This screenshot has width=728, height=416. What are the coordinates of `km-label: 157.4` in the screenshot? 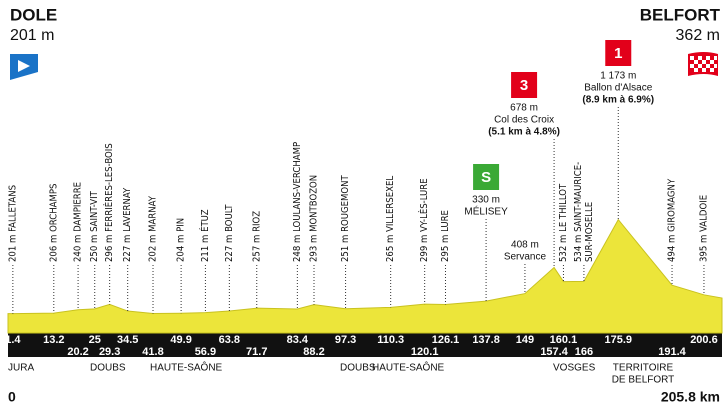 It's located at (554, 352).